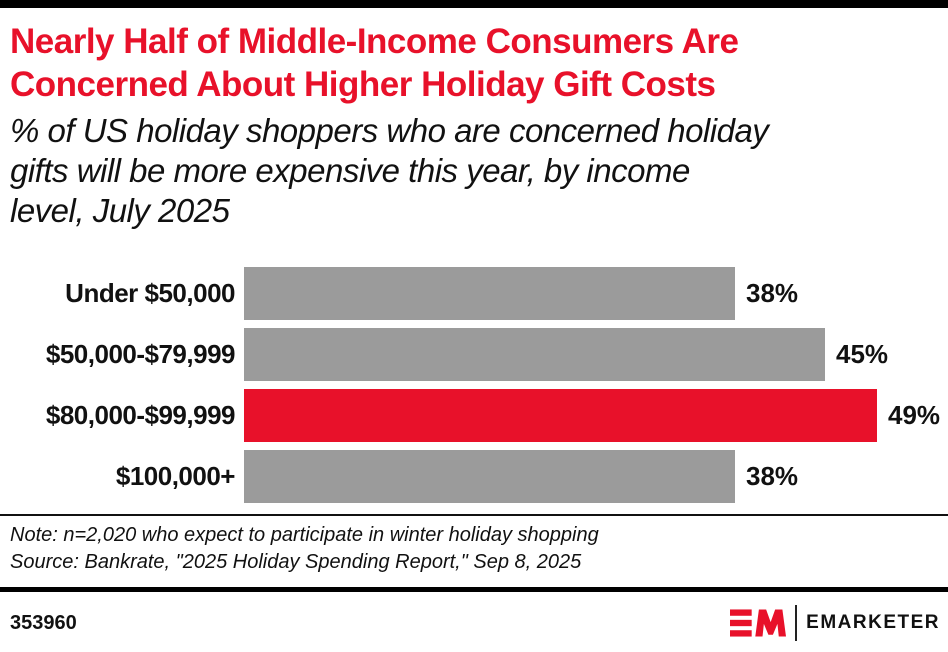 The height and width of the screenshot is (652, 948). I want to click on bar-row: $100,000+ 38%, so click(474, 476).